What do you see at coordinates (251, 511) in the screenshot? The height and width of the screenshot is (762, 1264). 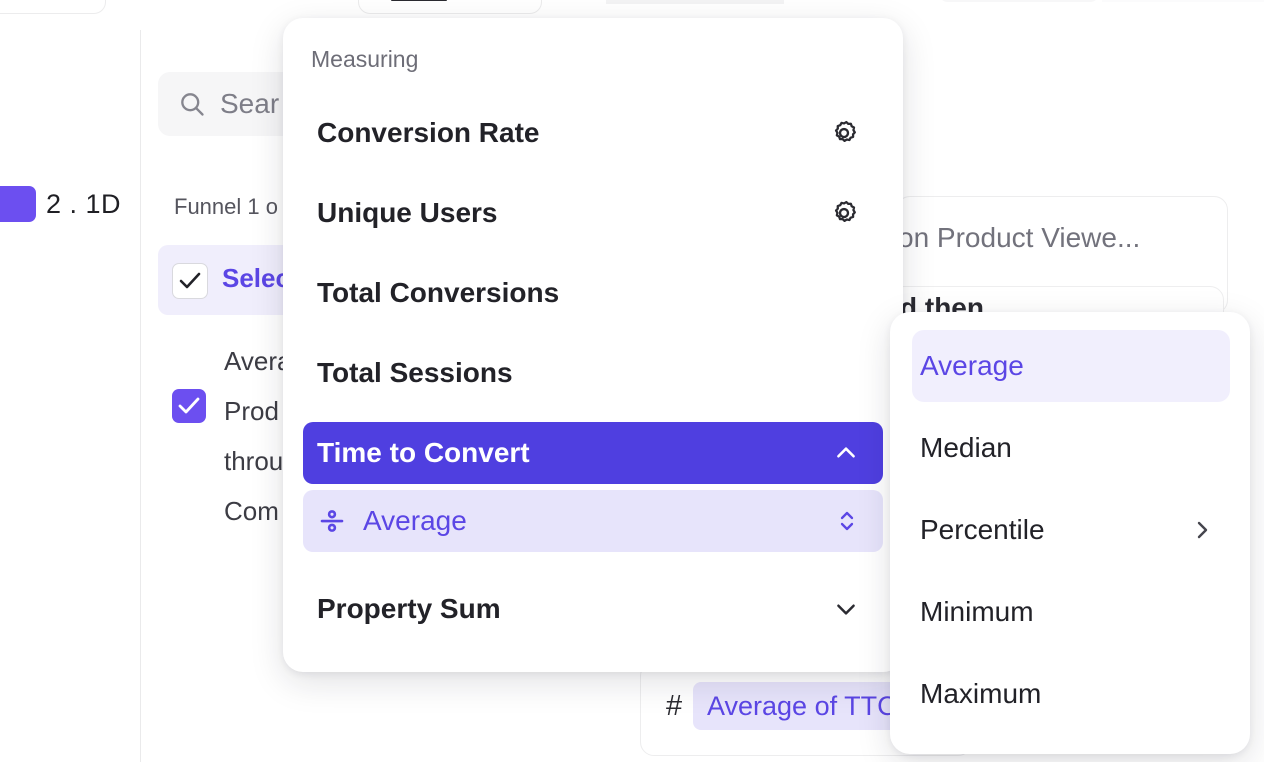 I see `metric-line: Com` at bounding box center [251, 511].